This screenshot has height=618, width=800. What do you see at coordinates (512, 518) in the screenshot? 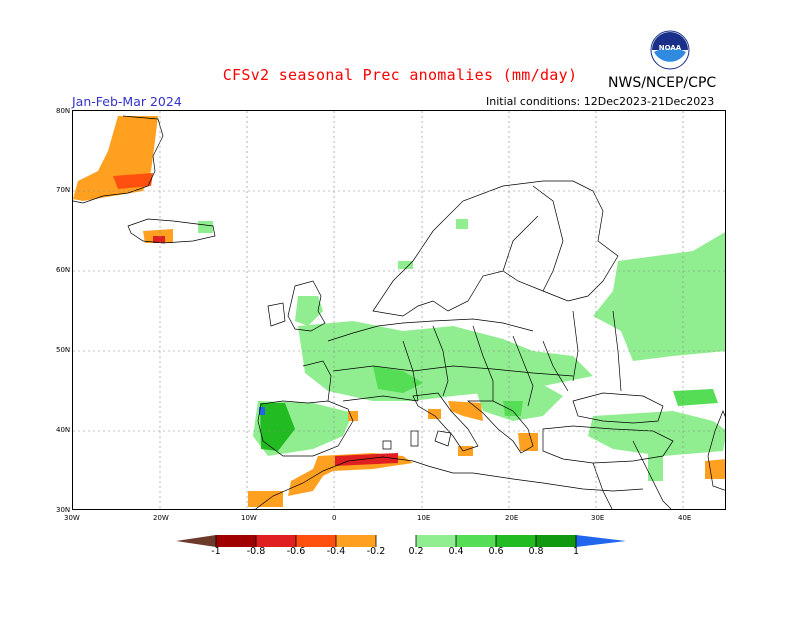
I see `lon-label-20e: 20E` at bounding box center [512, 518].